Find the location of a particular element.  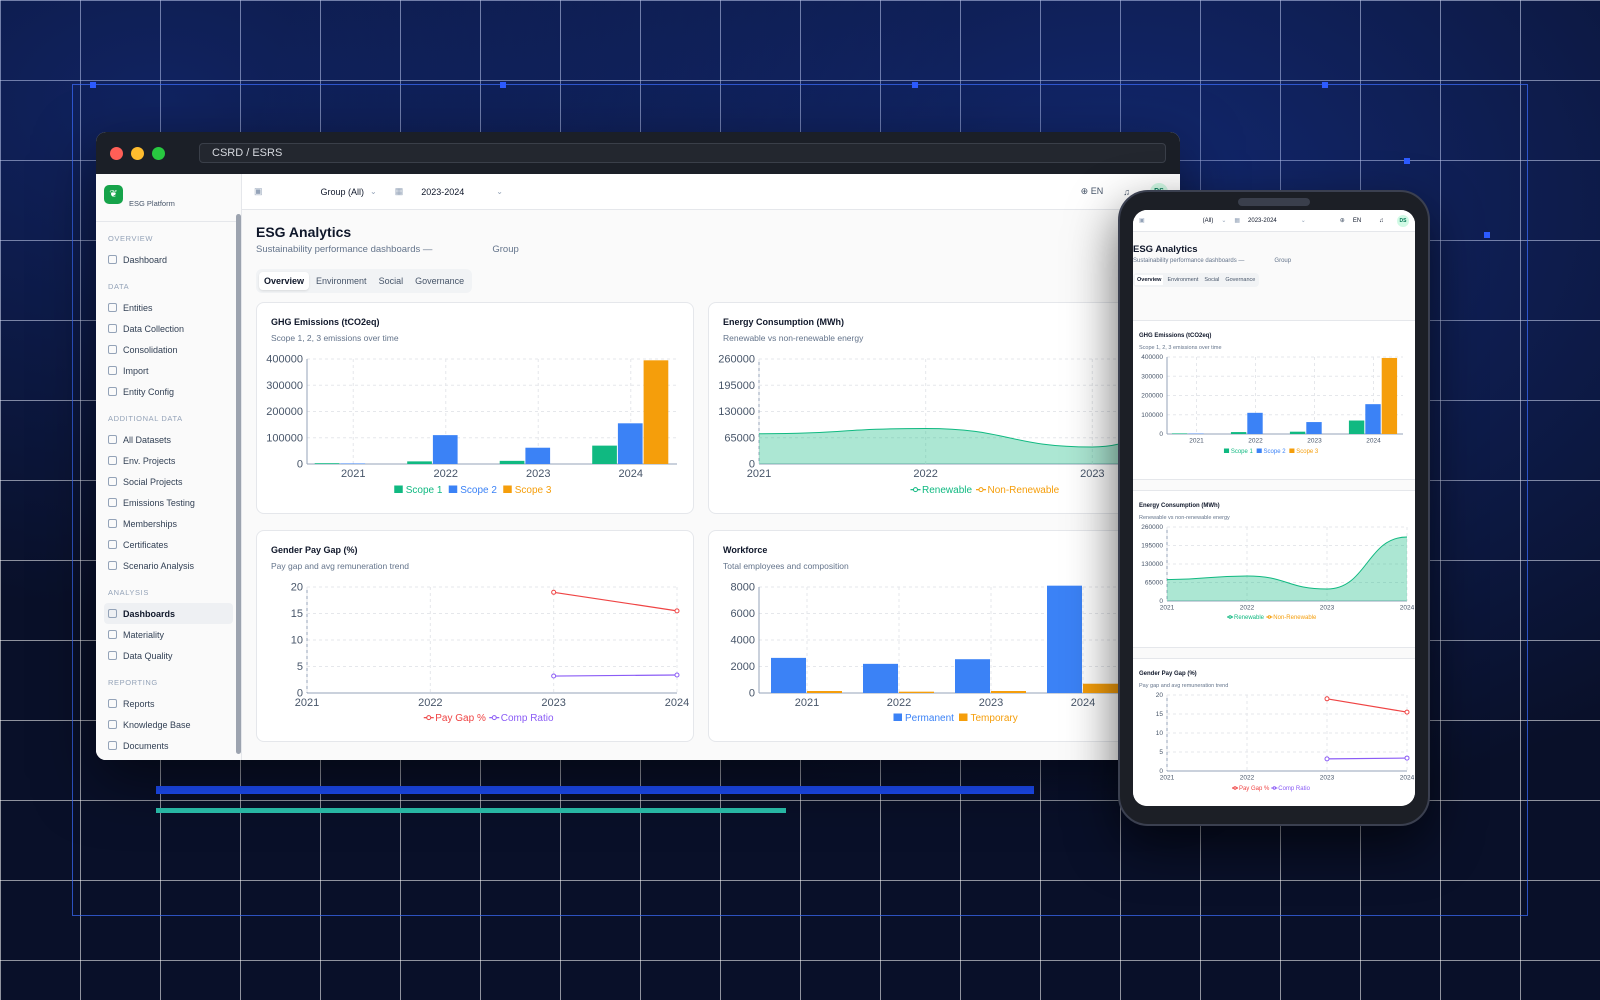

phone-avatar: DS is located at coordinates (1403, 220).